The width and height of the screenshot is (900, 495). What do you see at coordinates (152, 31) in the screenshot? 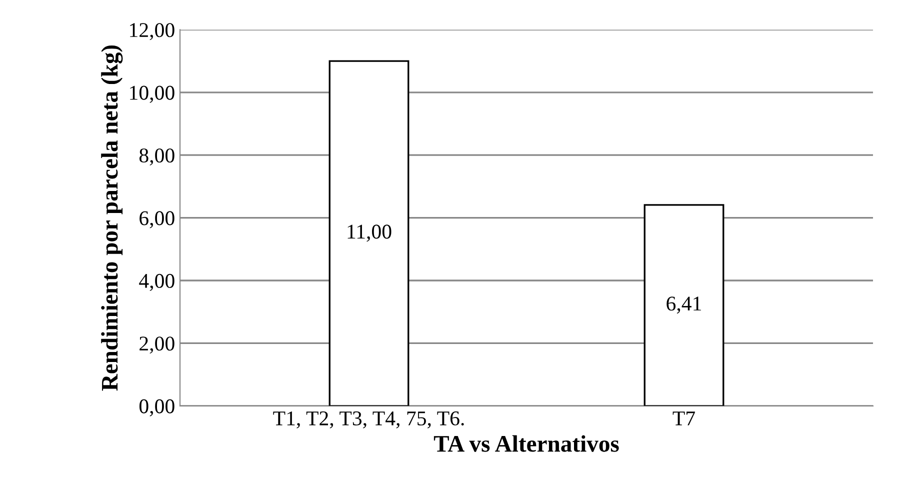
I see `y-tick-label: 12,00` at bounding box center [152, 31].